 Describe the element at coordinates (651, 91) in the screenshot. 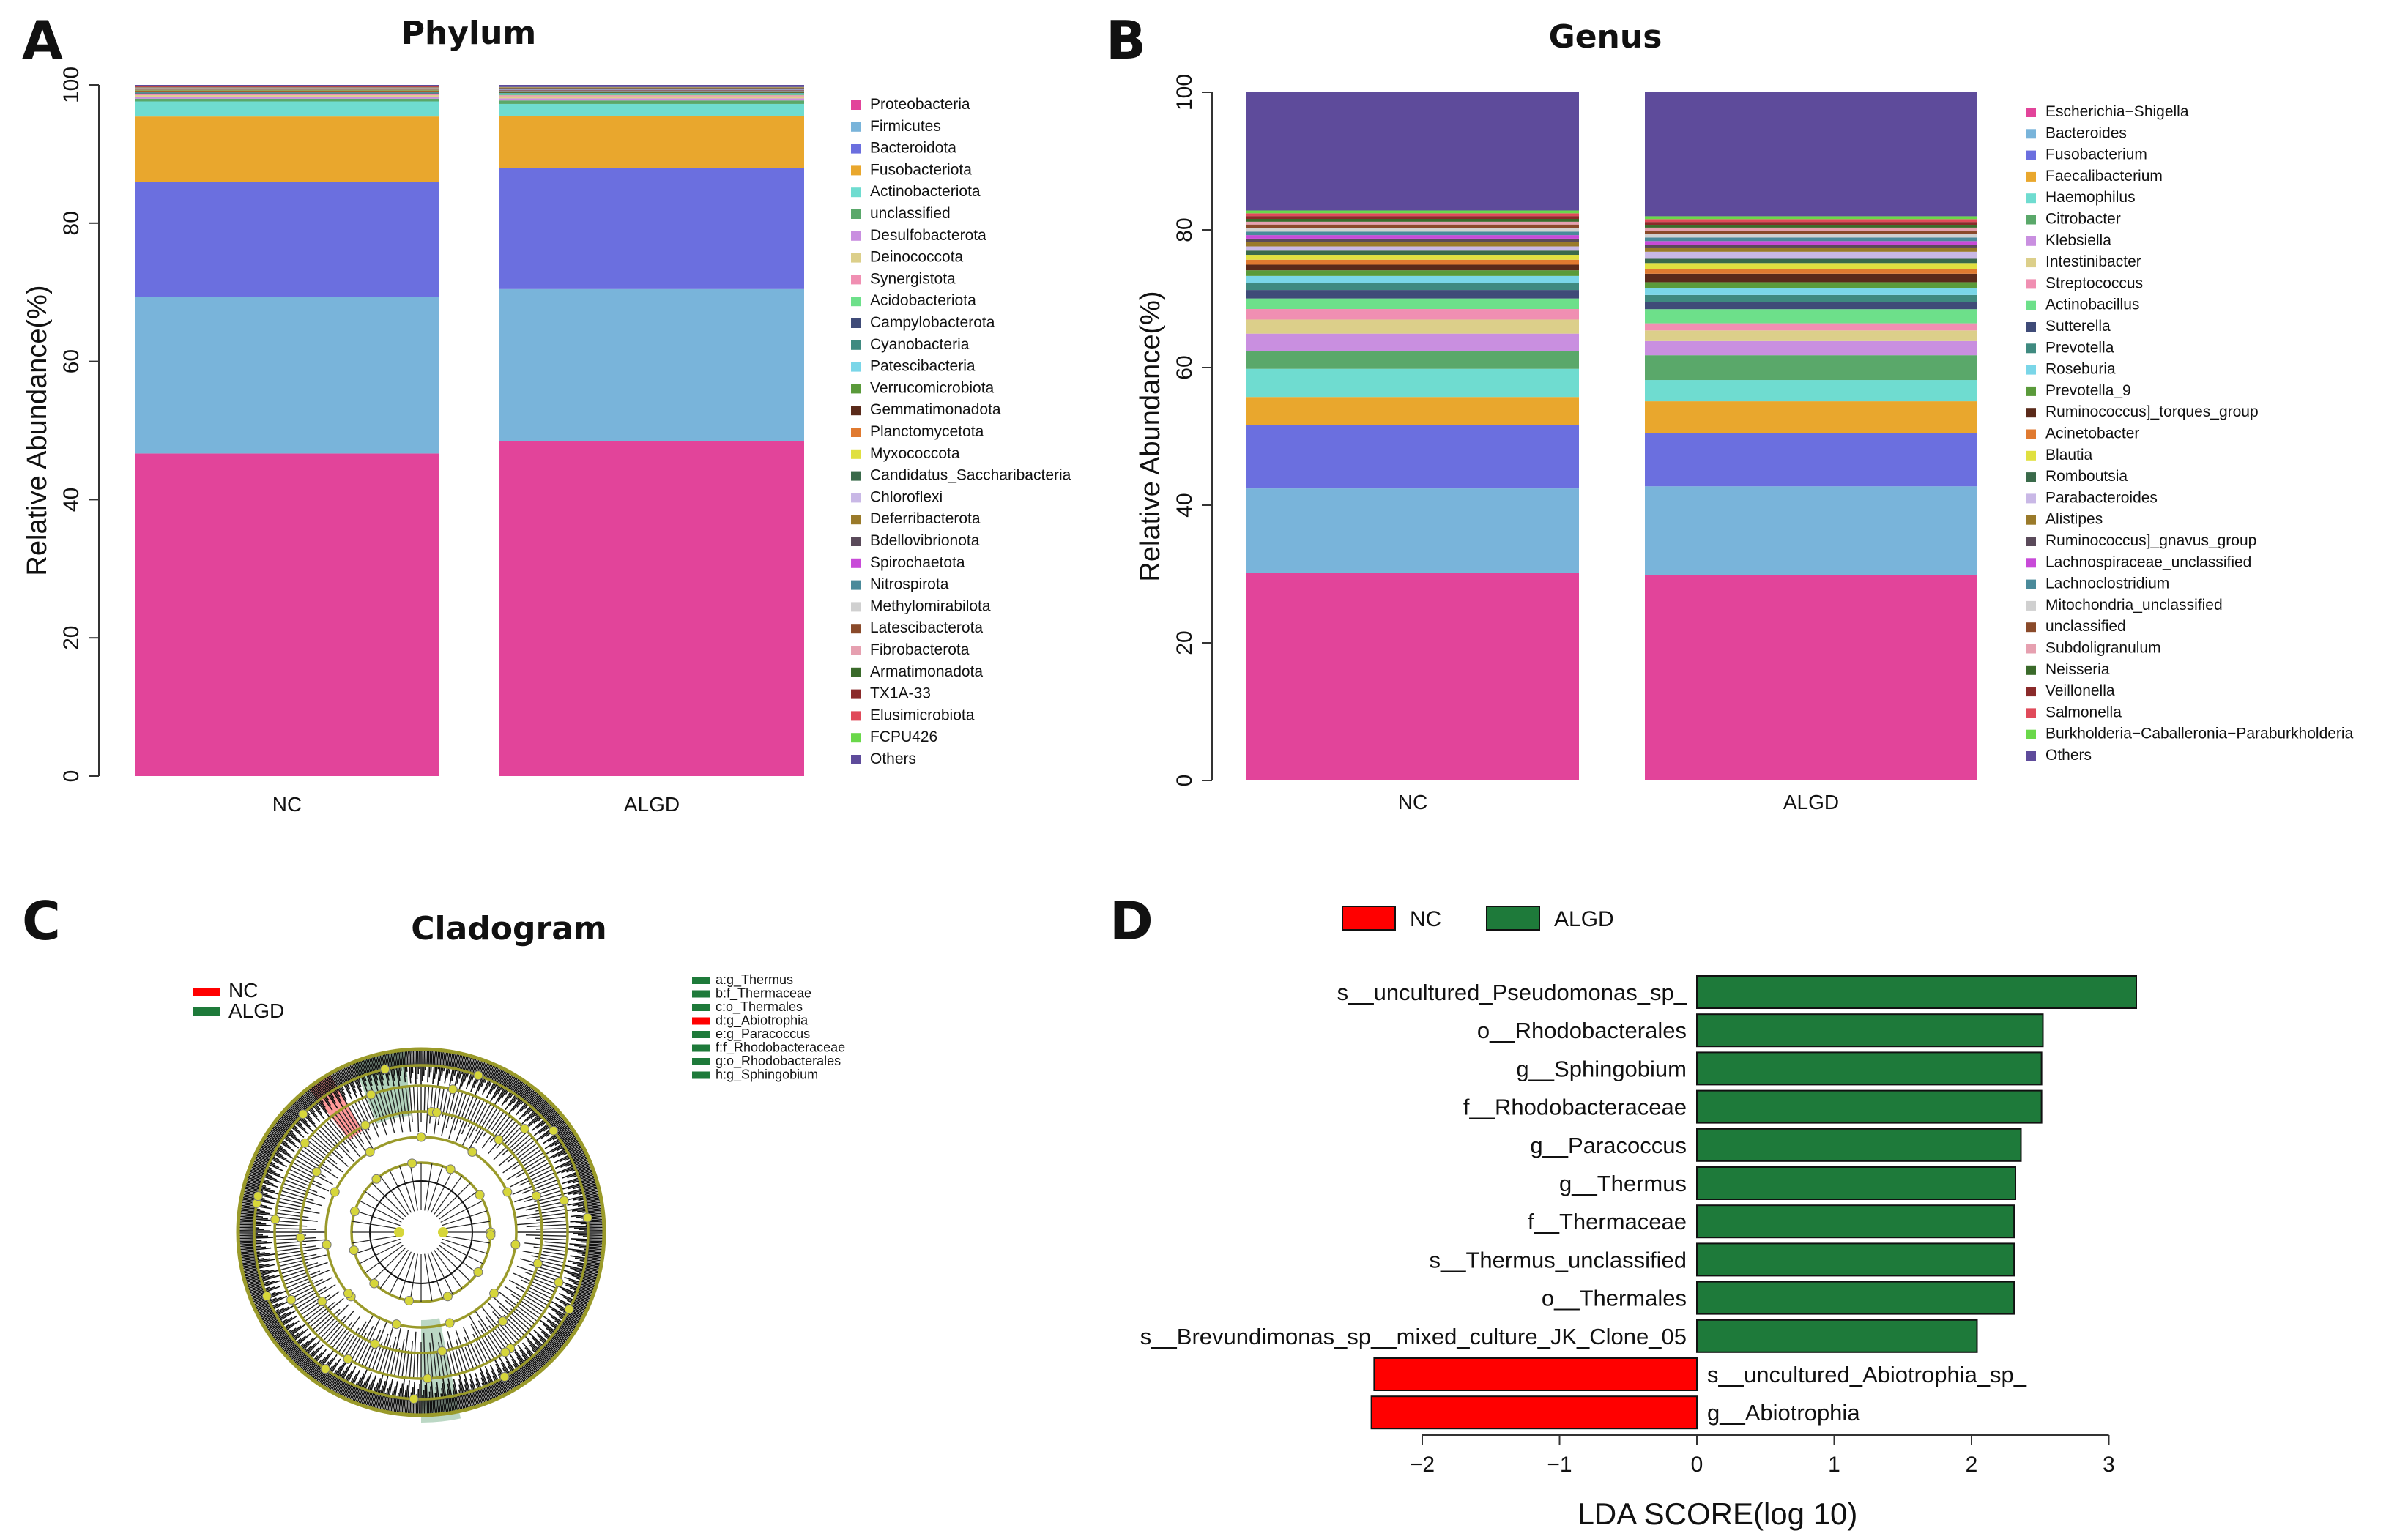

I see `bar-segment-algd-deferribacterota` at that location.